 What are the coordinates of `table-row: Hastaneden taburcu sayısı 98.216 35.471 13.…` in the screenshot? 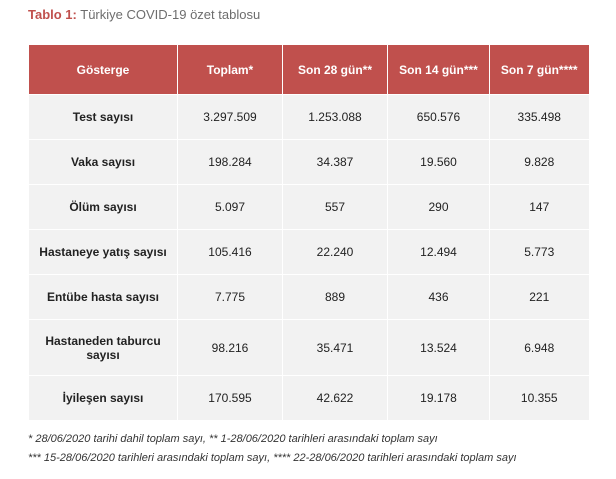 It's located at (308, 347).